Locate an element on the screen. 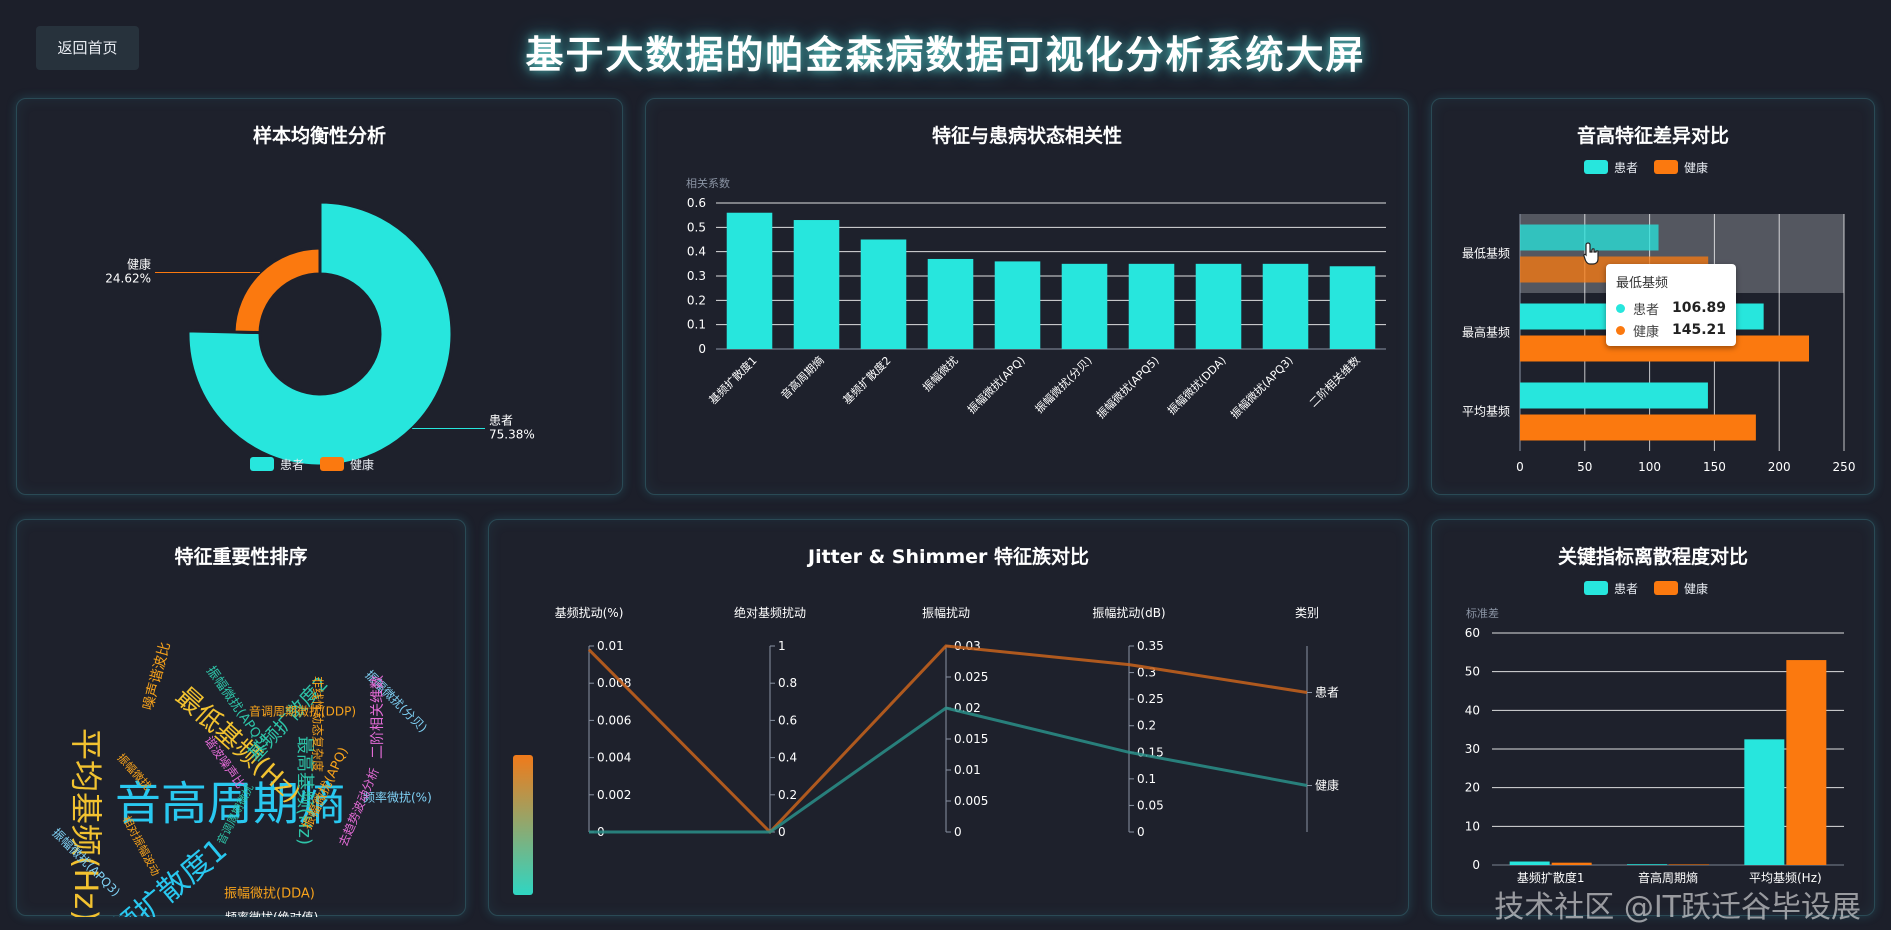  axis-tick-label: 0.008 is located at coordinates (614, 683).